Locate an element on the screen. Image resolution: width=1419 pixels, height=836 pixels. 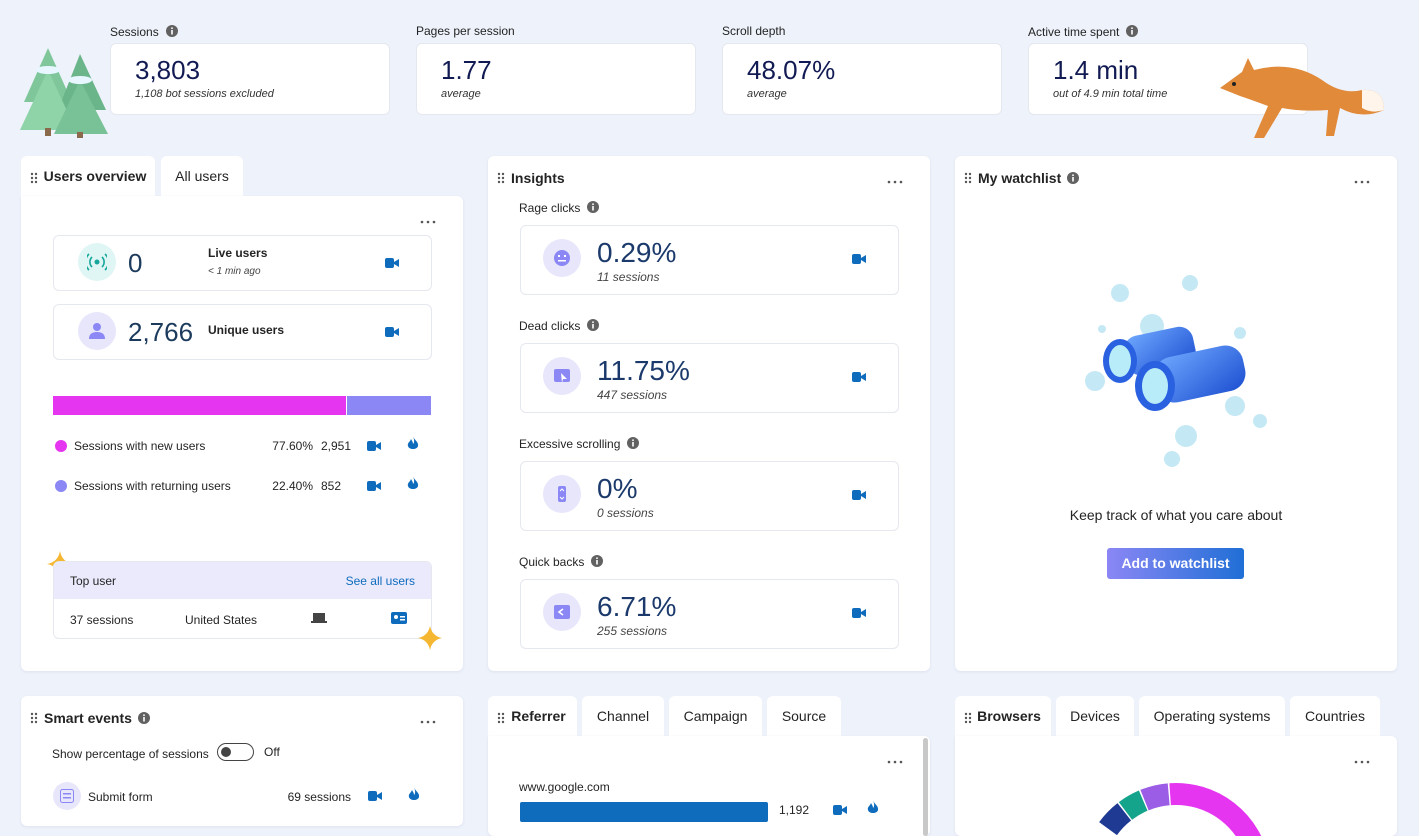
legend-label: Sessions with new users is located at coordinates (140, 446).